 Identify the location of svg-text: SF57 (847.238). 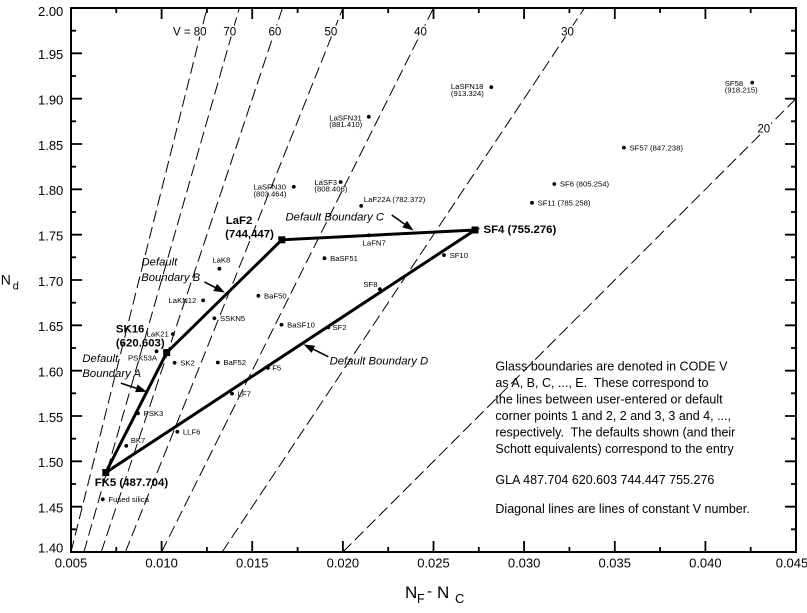
(657, 147).